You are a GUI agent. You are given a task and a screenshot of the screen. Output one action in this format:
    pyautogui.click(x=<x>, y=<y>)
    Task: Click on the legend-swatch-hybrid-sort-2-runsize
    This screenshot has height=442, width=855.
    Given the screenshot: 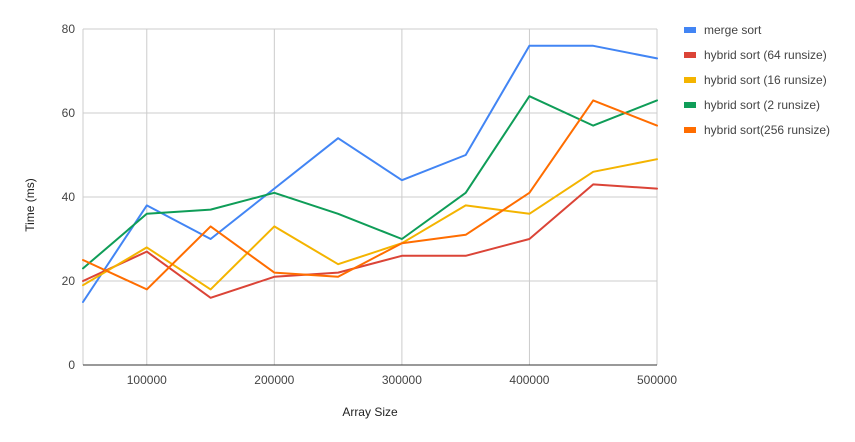 What is the action you would take?
    pyautogui.click(x=690, y=105)
    